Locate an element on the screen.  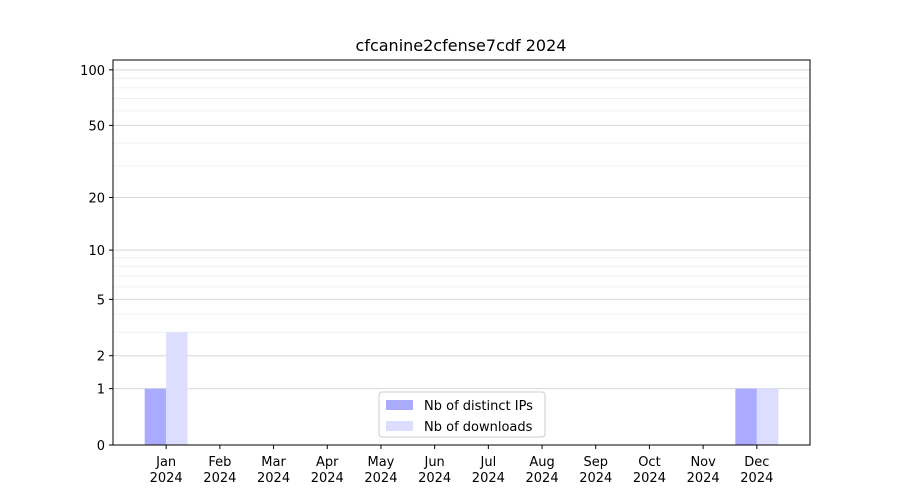
y-tick-label: 100 is located at coordinates (92, 71).